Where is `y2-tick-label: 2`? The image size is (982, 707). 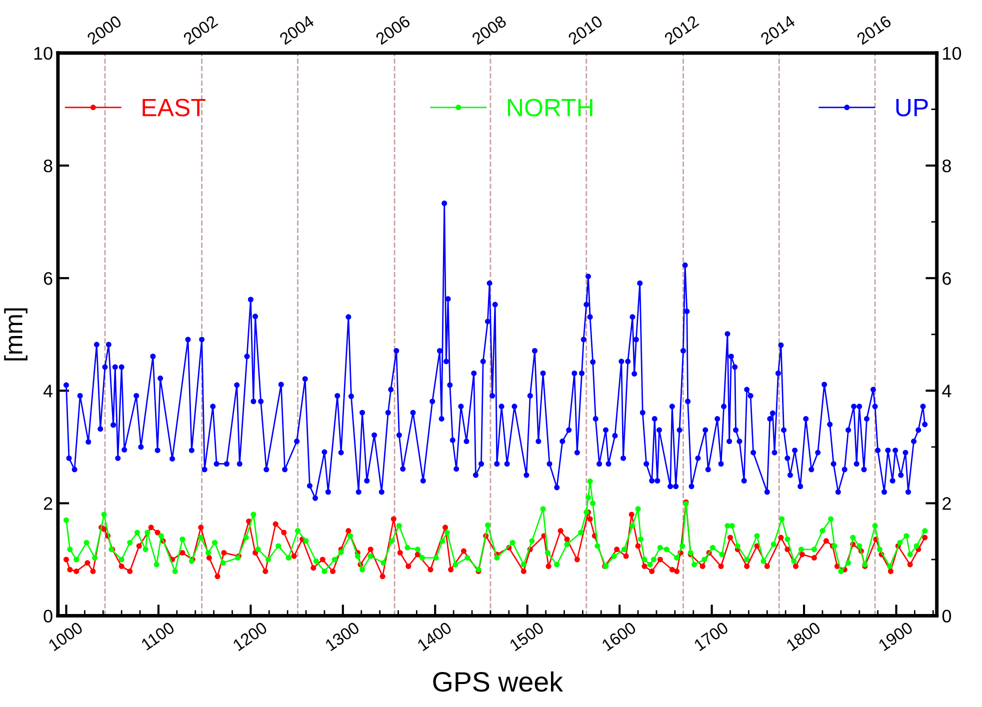
y2-tick-label: 2 is located at coordinates (946, 503).